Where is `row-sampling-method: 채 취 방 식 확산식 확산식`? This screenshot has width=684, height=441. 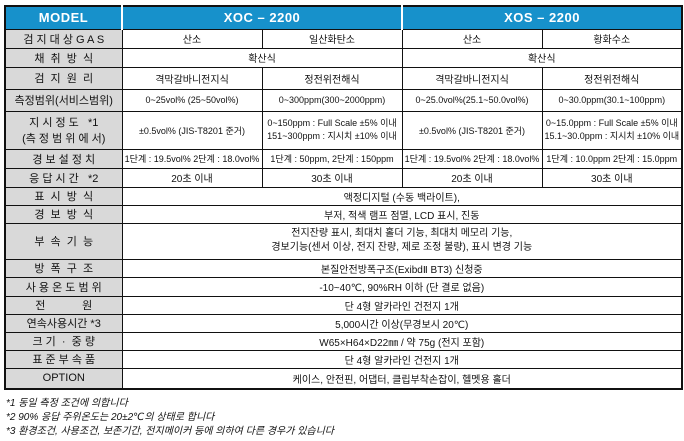 row-sampling-method: 채 취 방 식 확산식 확산식 is located at coordinates (343, 57).